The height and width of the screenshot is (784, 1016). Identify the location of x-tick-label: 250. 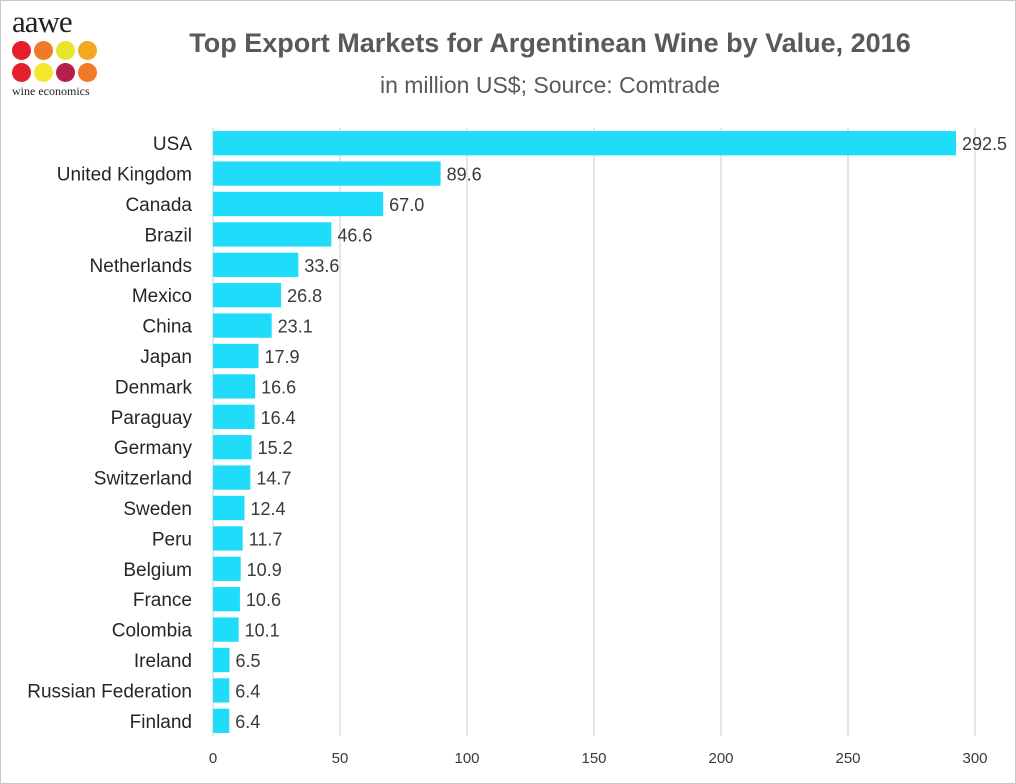
(847, 758).